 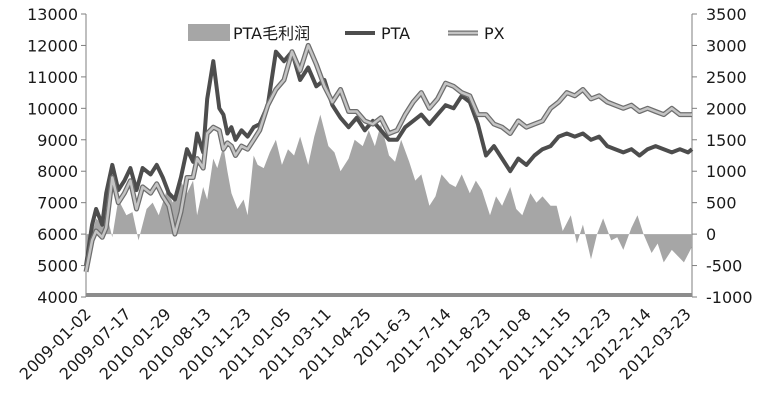 What do you see at coordinates (726, 108) in the screenshot?
I see `right-tick-label: 2000` at bounding box center [726, 108].